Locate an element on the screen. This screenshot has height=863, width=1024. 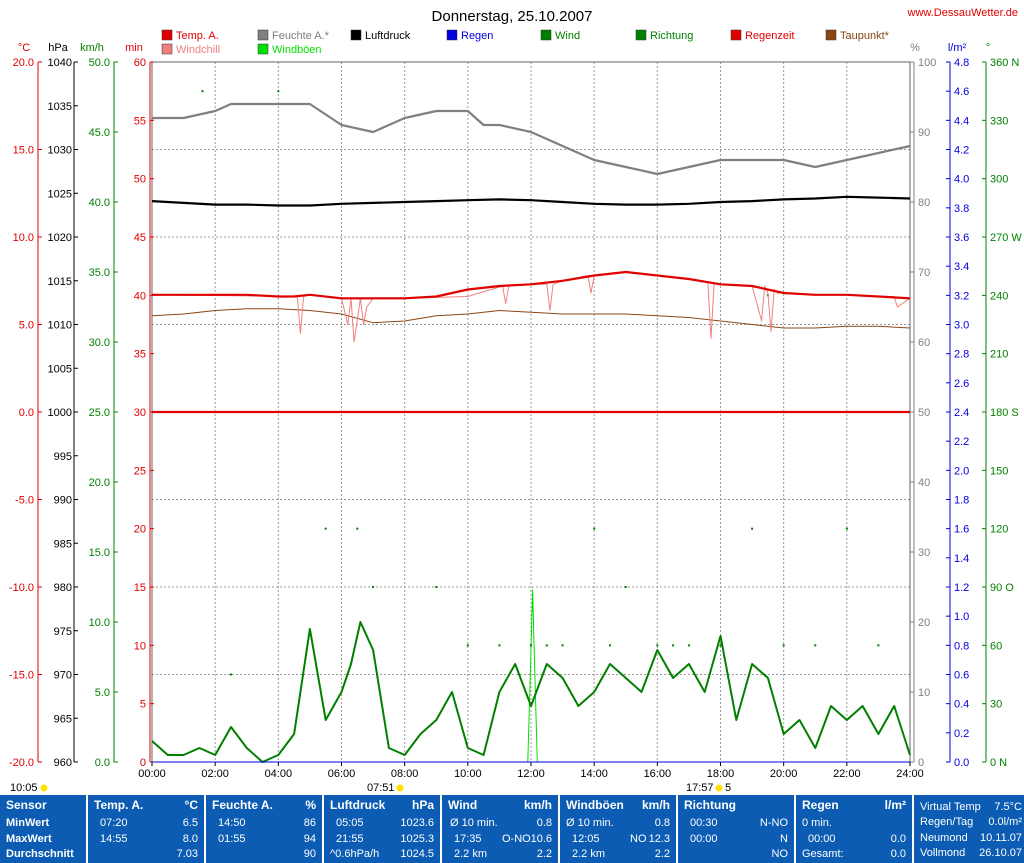
sunset-label: 17:57 is located at coordinates (700, 788).